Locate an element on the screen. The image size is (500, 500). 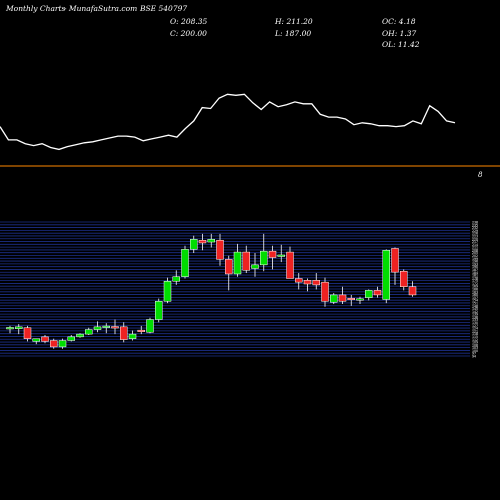
y-tick-label: 235 is located at coordinates (475, 225).